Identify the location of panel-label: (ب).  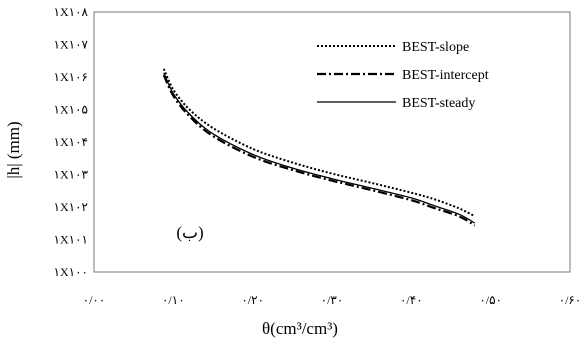
(189, 232).